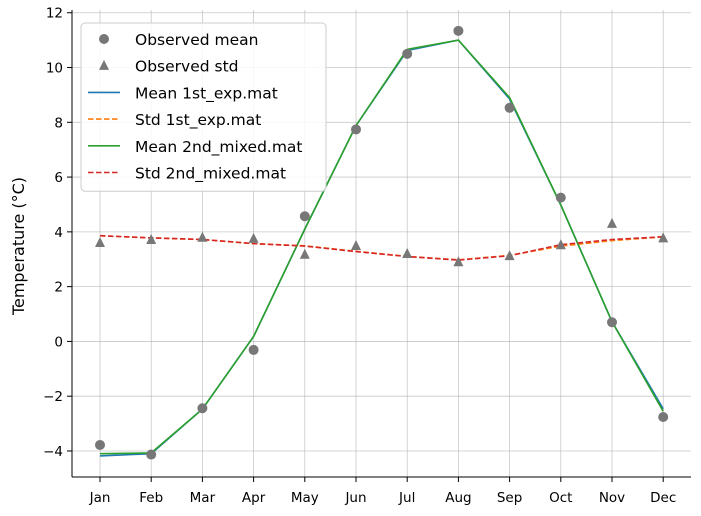 Image resolution: width=701 pixels, height=516 pixels. Describe the element at coordinates (203, 498) in the screenshot. I see `x-tick-label: Mar` at that location.